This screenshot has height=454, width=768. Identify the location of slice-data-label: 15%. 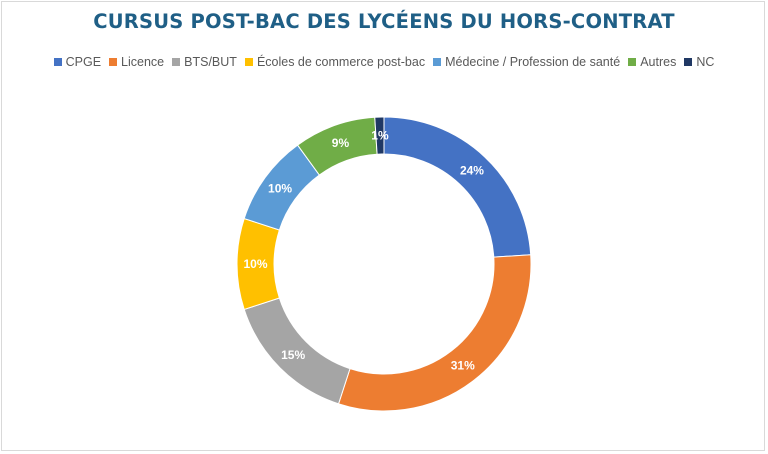
(293, 355).